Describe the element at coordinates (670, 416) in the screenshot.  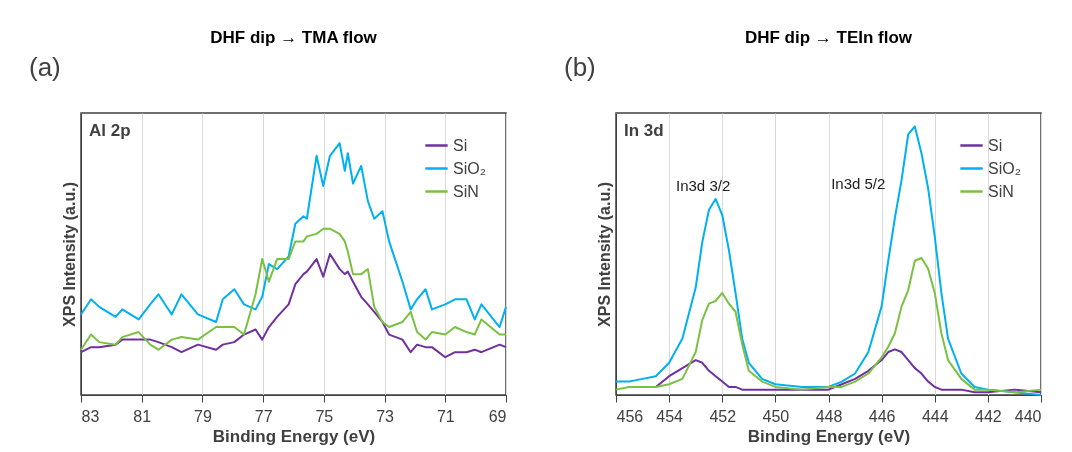
I see `x-tick-label: 454` at that location.